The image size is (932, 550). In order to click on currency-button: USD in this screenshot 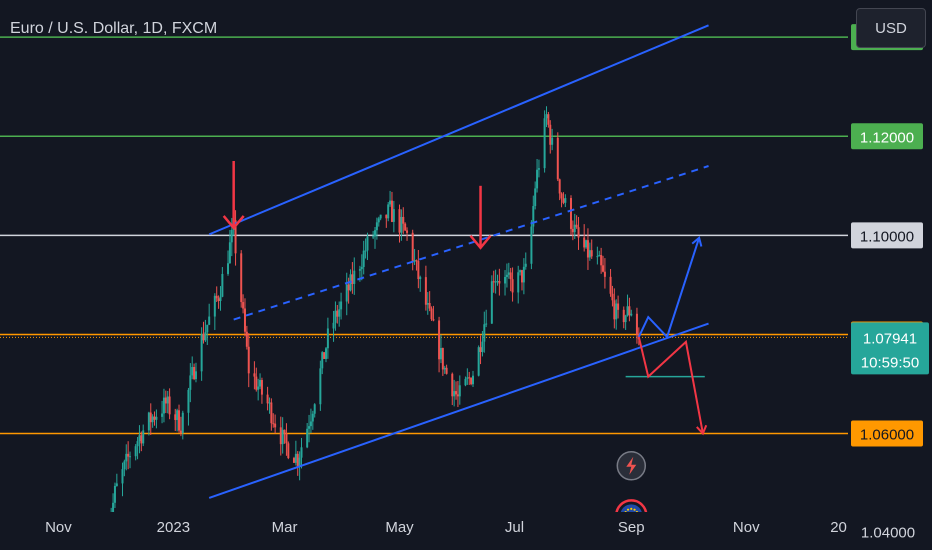, I will do `click(891, 28)`.